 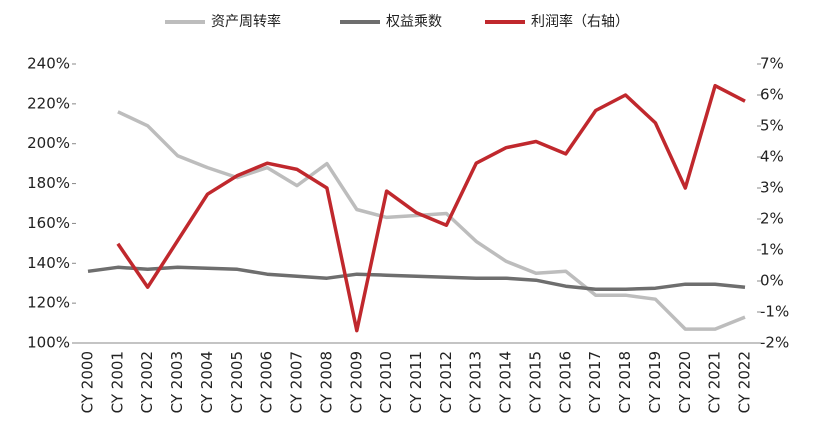 What do you see at coordinates (147, 382) in the screenshot?
I see `x-tick-label: CY 2002` at bounding box center [147, 382].